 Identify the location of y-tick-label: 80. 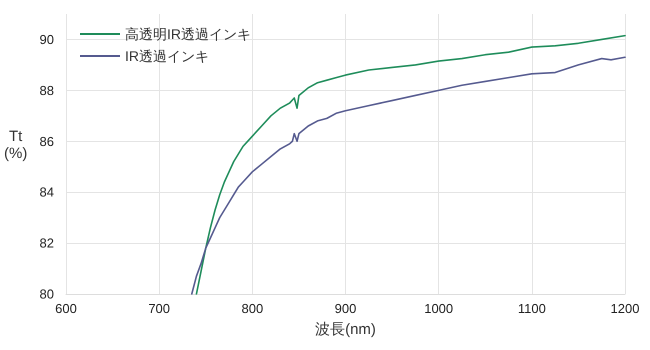
(47, 294).